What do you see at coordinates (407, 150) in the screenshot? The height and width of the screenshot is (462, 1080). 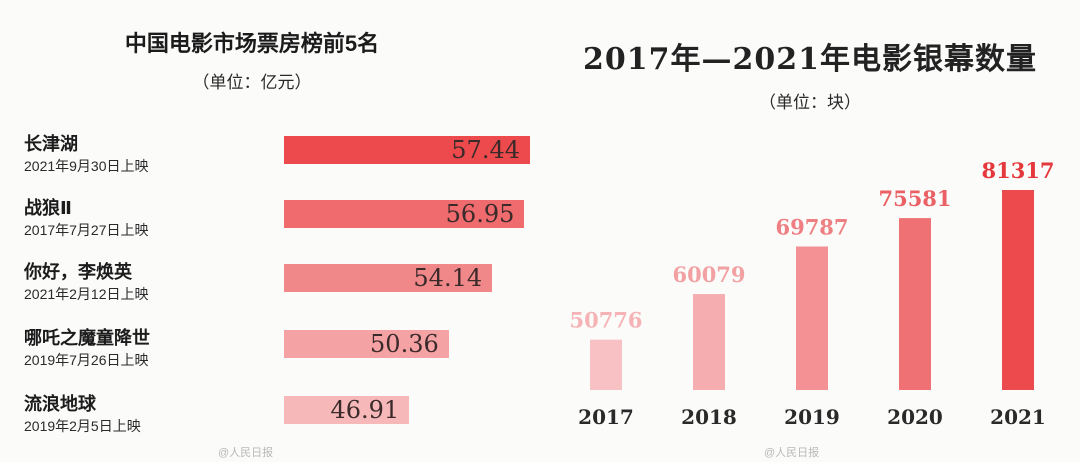 I see `box-office-bar: 57.44` at bounding box center [407, 150].